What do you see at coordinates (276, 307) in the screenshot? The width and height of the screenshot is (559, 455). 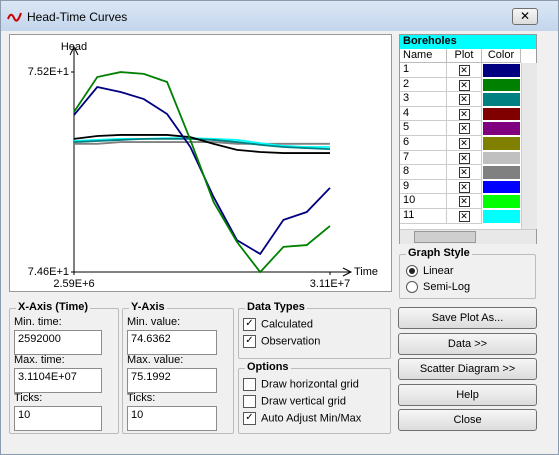 I see `group-title: Data Types` at bounding box center [276, 307].